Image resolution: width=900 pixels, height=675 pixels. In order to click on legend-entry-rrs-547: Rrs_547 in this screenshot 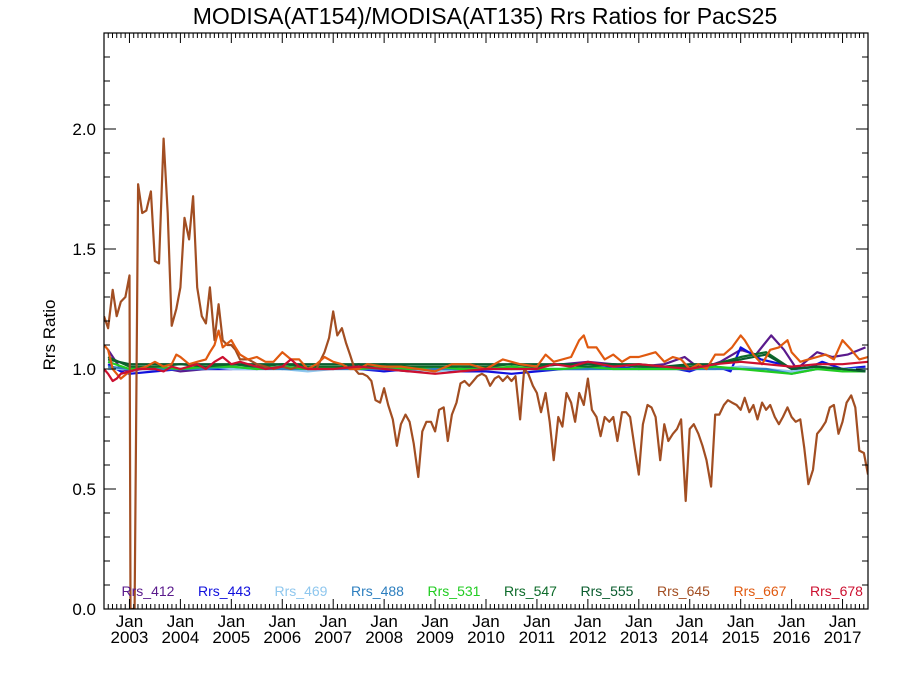, I will do `click(530, 591)`.